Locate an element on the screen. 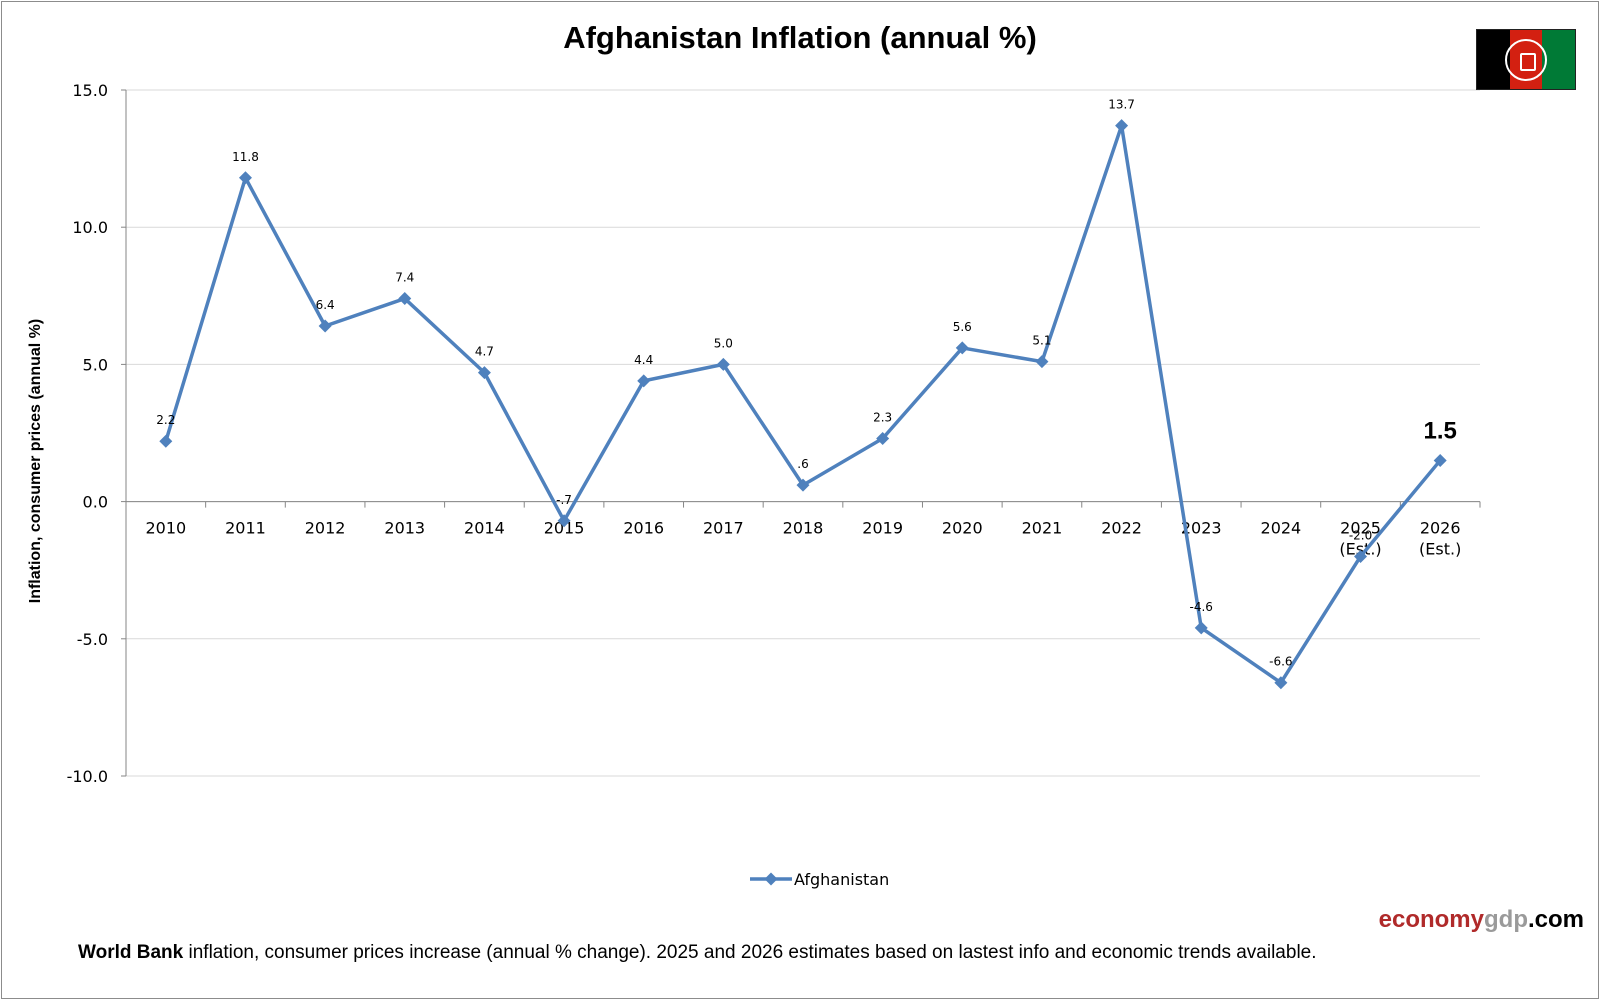  brand-logo: economygdp.com is located at coordinates (1481, 920).